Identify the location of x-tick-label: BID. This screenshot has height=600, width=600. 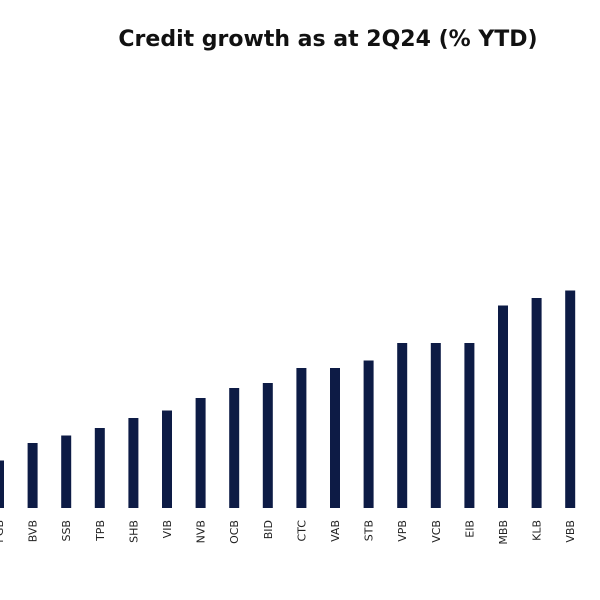
(268, 529).